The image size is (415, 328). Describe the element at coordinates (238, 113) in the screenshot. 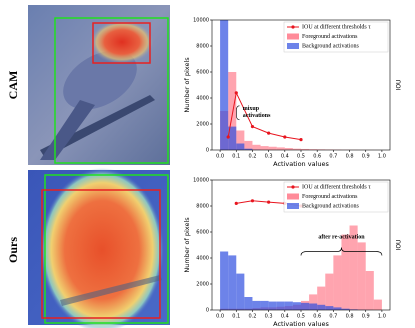

I see `annotation-bracket` at that location.